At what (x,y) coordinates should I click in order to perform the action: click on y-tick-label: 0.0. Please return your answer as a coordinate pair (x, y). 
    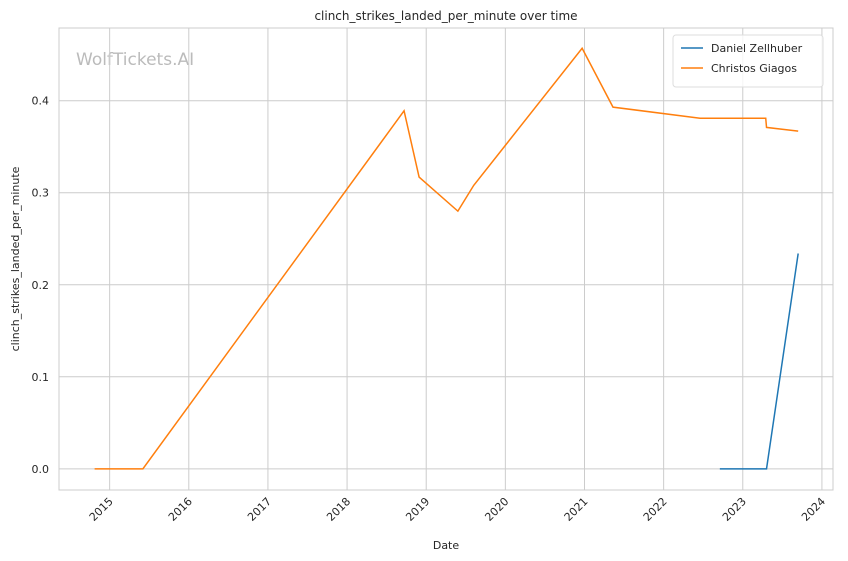
    Looking at the image, I should click on (41, 469).